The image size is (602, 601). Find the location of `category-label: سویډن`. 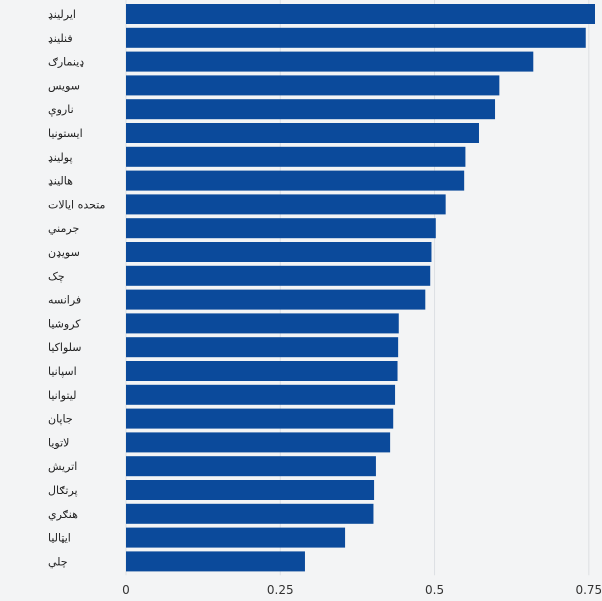

category-label: سویډن is located at coordinates (64, 252).